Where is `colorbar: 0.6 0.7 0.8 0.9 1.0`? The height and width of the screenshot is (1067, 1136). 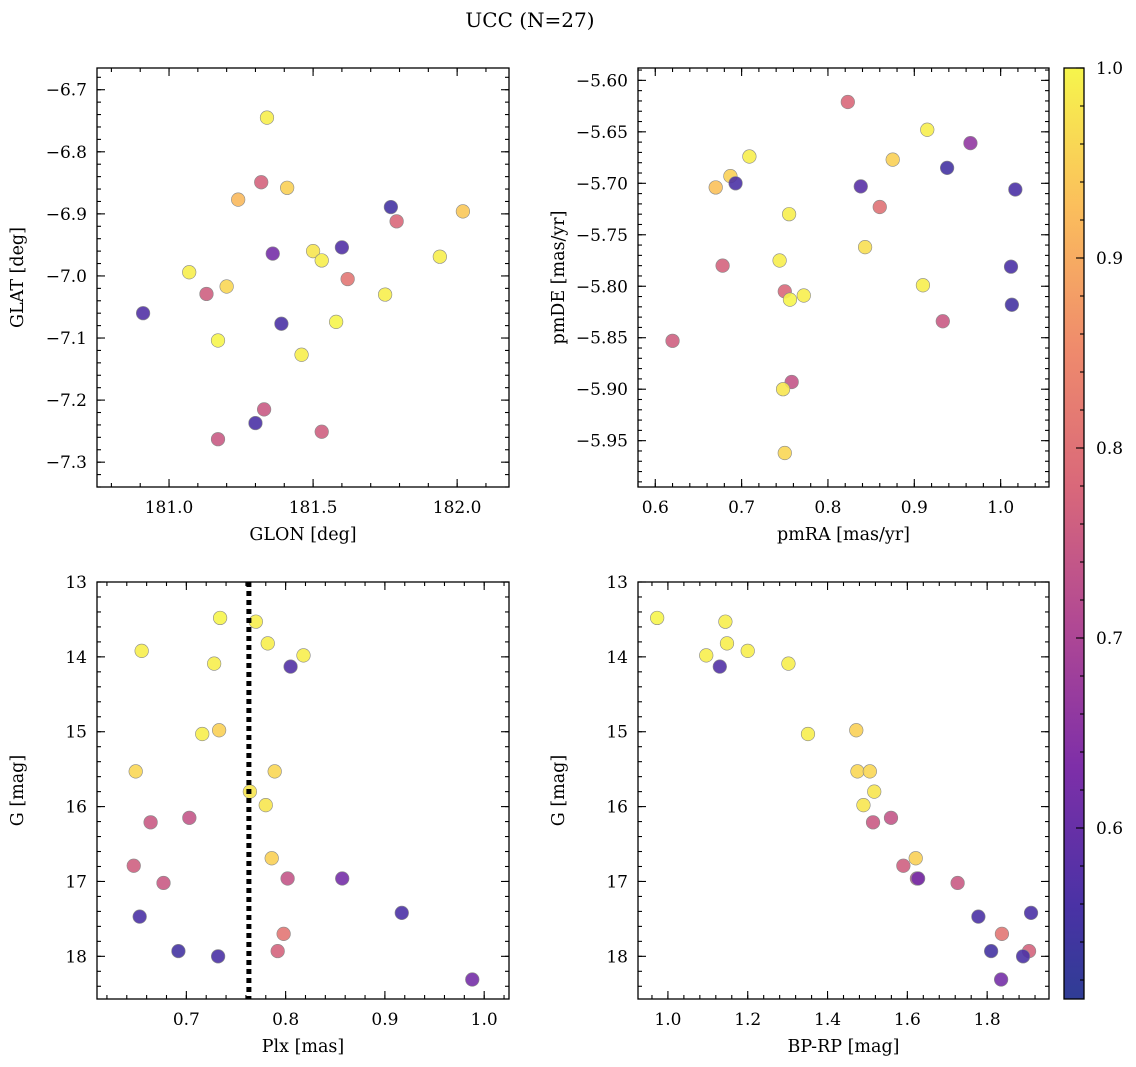
colorbar: 0.6 0.7 0.8 0.9 1.0 is located at coordinates (1093, 529).